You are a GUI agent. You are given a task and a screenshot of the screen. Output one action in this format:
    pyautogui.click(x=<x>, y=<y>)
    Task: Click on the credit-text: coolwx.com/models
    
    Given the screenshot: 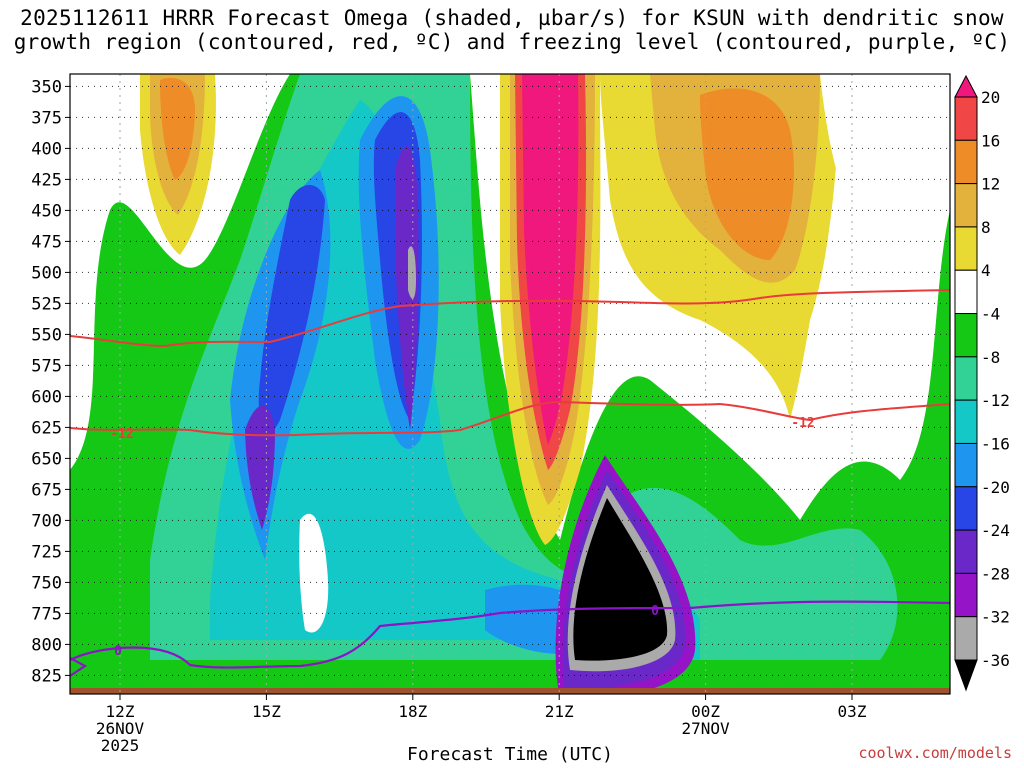 What is the action you would take?
    pyautogui.click(x=935, y=753)
    